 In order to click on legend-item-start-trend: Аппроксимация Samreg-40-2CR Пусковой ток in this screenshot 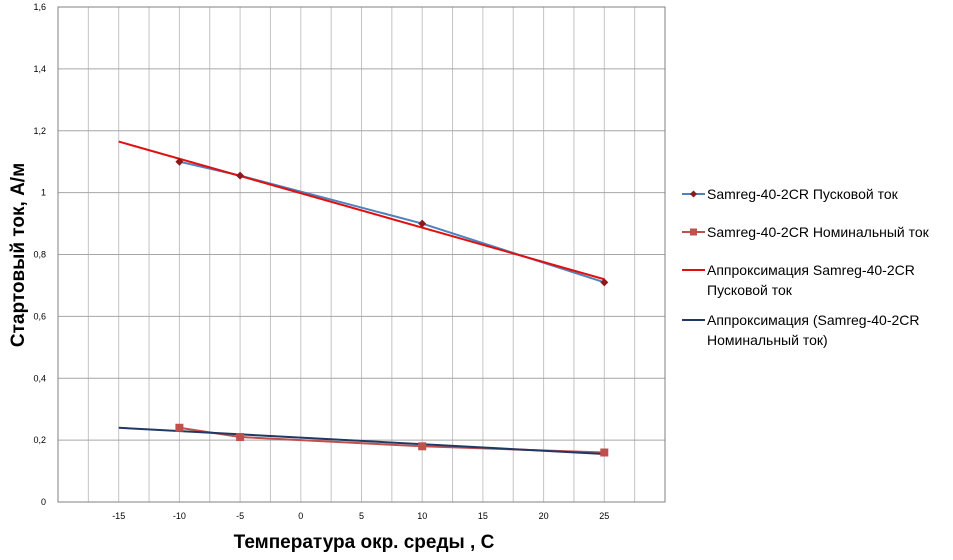, I will do `click(817, 280)`.